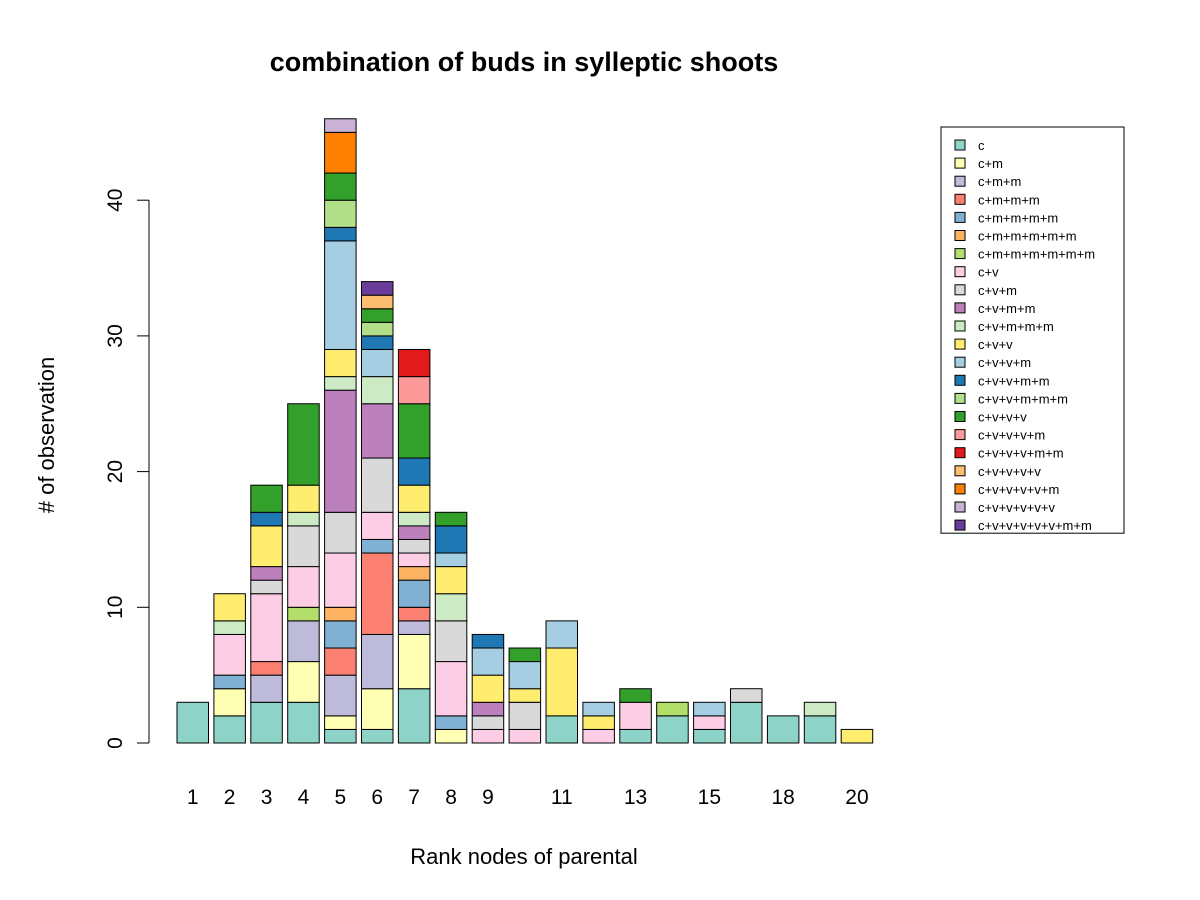 This screenshot has width=1200, height=900. Describe the element at coordinates (1006, 308) in the screenshot. I see `legend-label: c+v+m+m` at that location.